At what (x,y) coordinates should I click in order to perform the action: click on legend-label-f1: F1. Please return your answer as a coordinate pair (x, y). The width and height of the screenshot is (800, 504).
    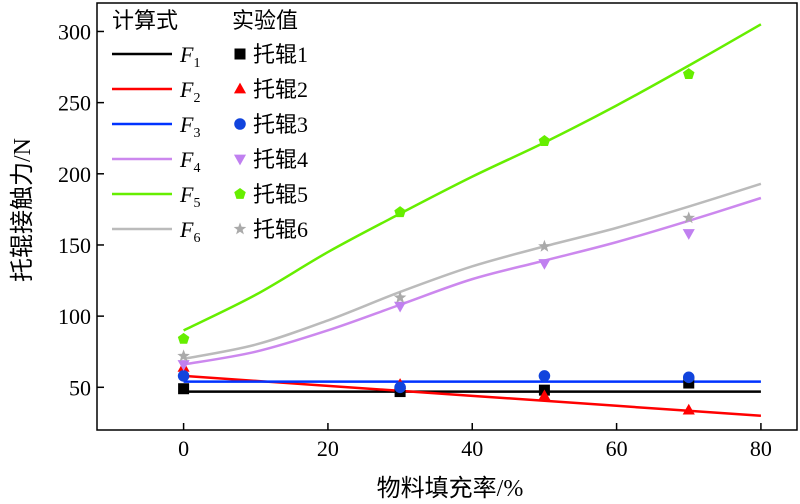
    Looking at the image, I should click on (189, 56).